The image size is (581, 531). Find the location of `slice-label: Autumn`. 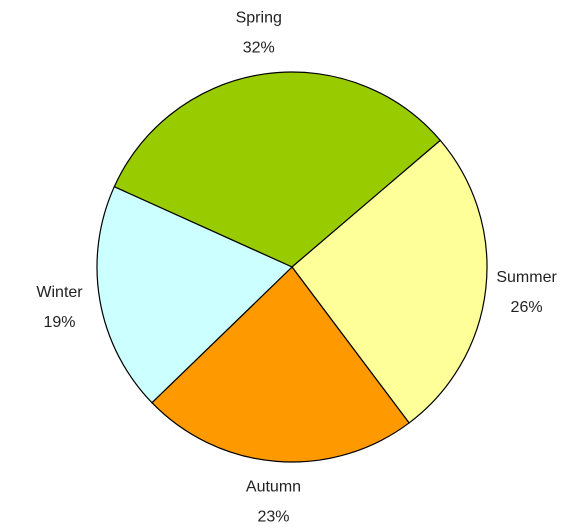

slice-label: Autumn is located at coordinates (273, 486).